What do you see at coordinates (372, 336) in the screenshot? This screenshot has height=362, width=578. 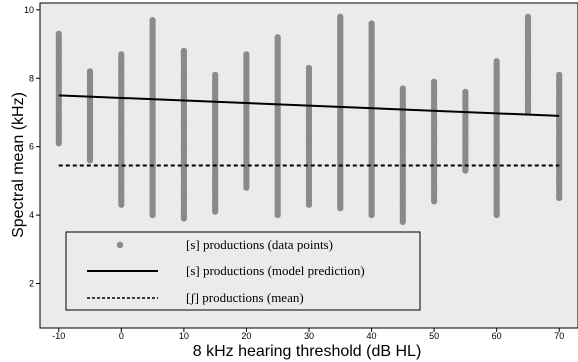 I see `x-tick-label: 40` at bounding box center [372, 336].